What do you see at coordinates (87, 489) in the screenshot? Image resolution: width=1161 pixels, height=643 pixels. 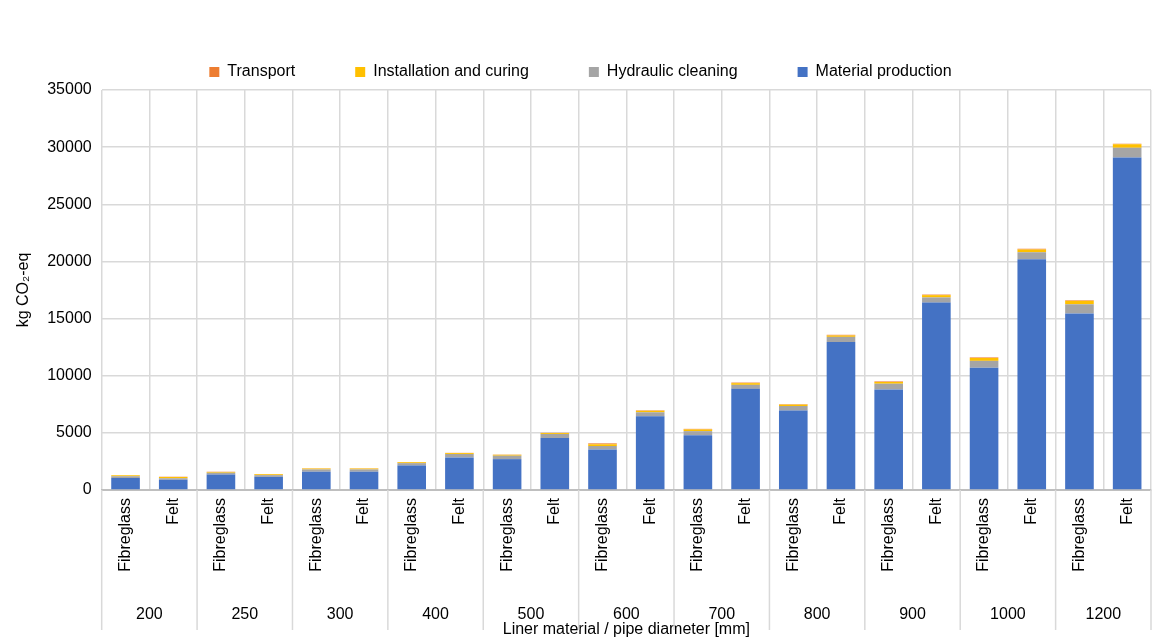 I see `y-tick-label: 0` at bounding box center [87, 489].